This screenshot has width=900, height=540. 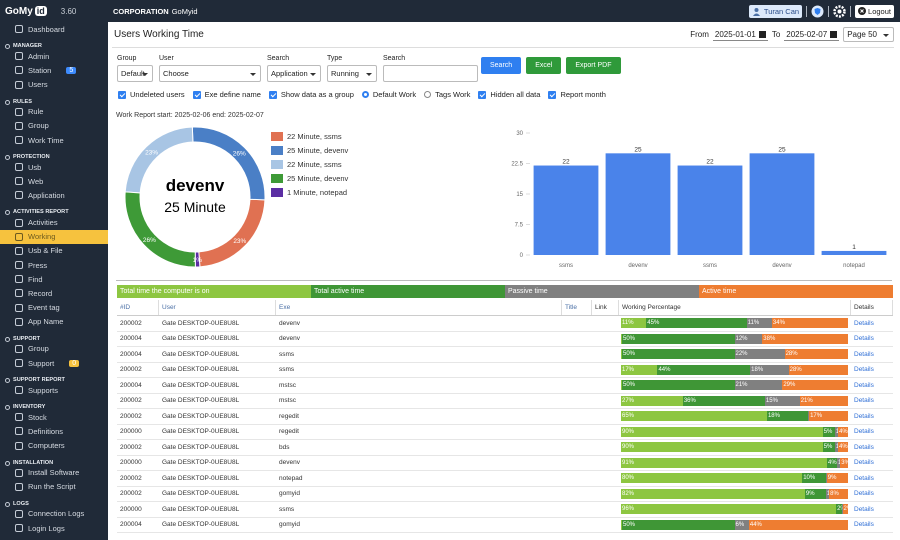 What do you see at coordinates (817, 11) in the screenshot?
I see `shield-button` at bounding box center [817, 11].